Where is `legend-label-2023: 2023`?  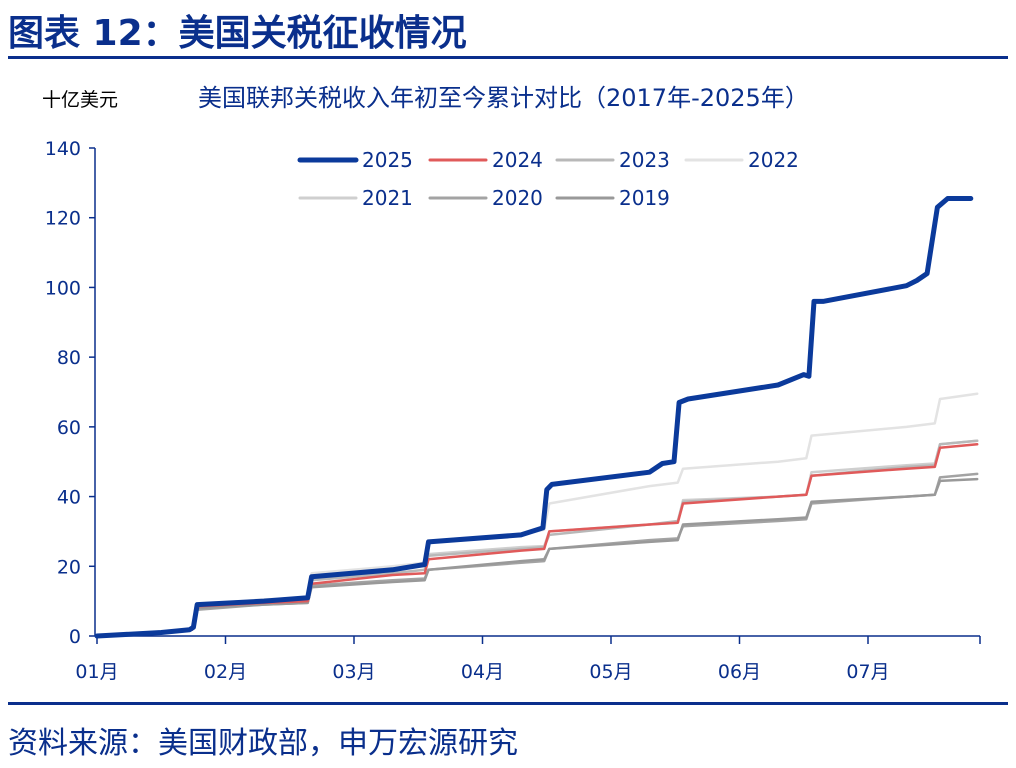 legend-label-2023: 2023 is located at coordinates (644, 160).